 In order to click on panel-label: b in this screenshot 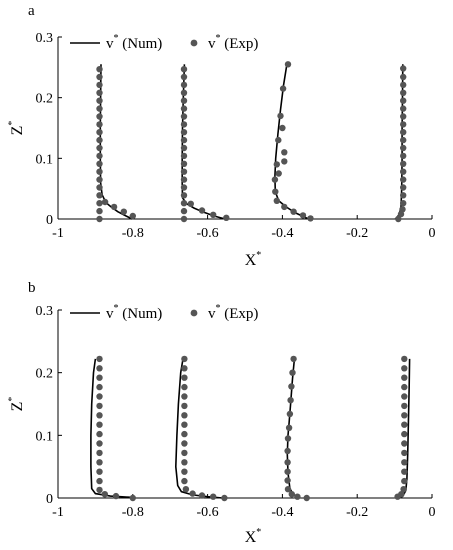, I will do `click(32, 288)`.